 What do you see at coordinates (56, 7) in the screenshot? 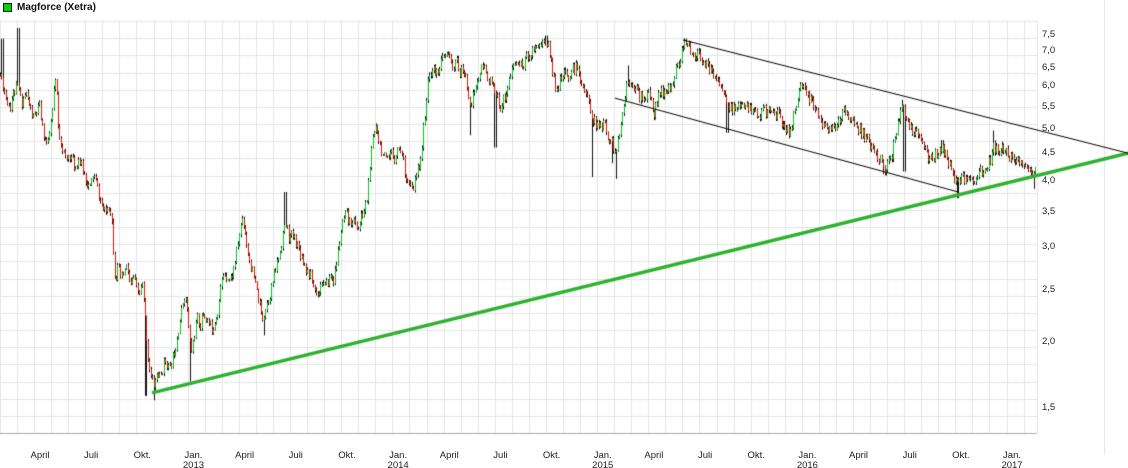
I see `chart-title: Magforce (Xetra)` at bounding box center [56, 7].